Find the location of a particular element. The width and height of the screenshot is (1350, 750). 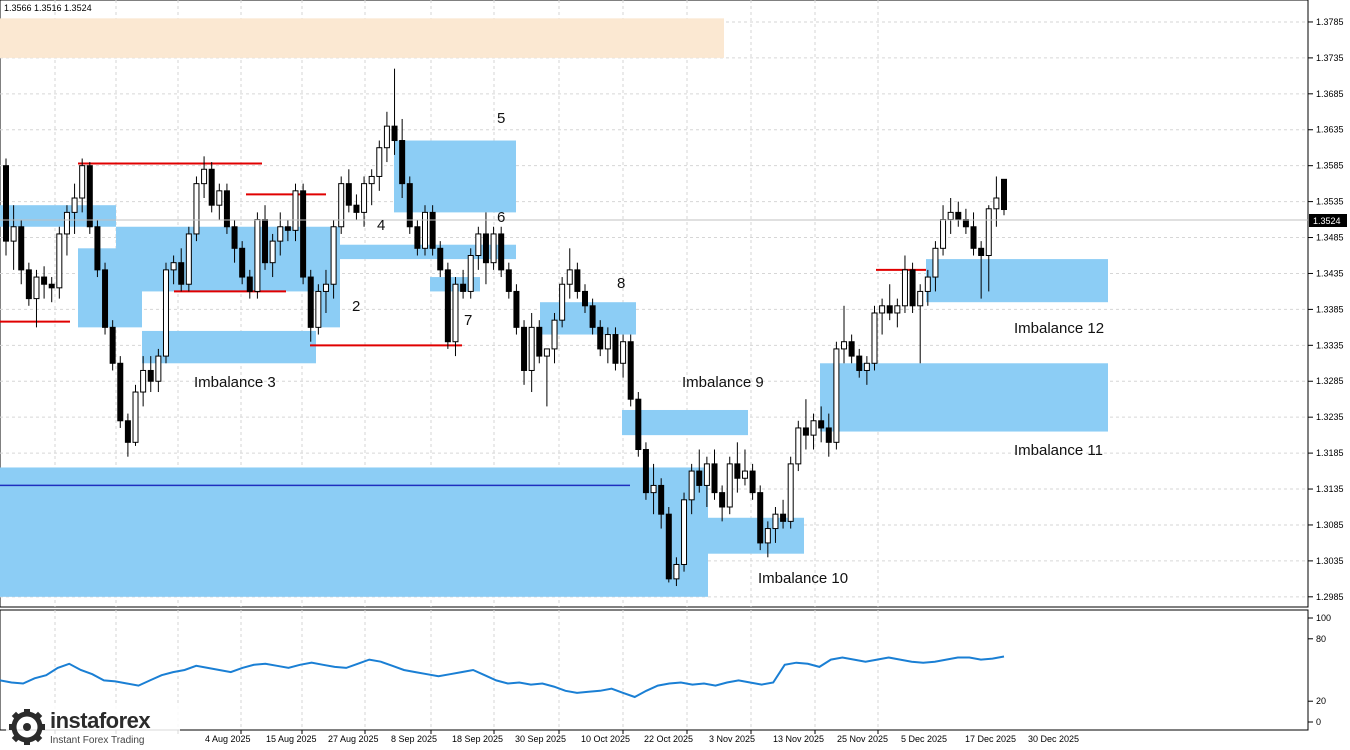

osc-tick-label: 0 is located at coordinates (1318, 722).